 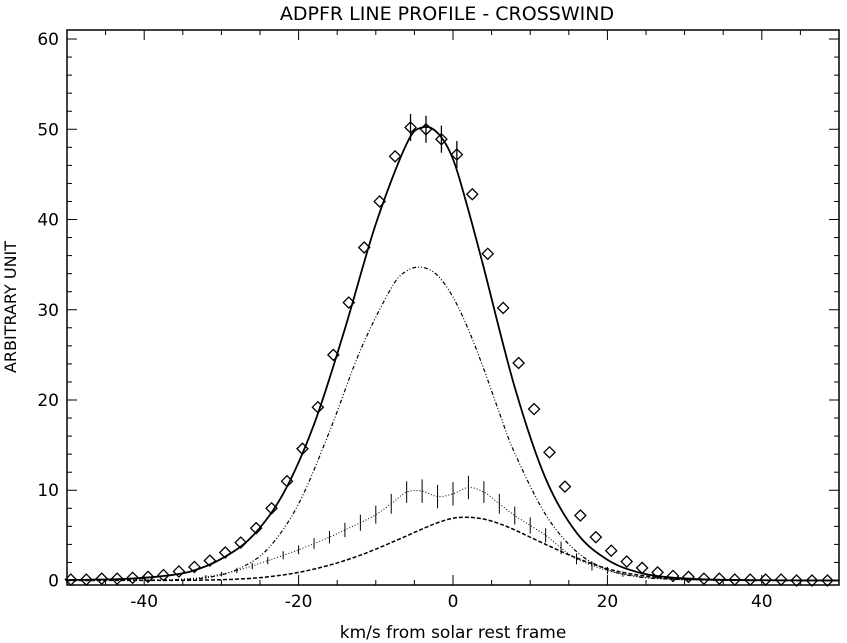 What do you see at coordinates (10, 307) in the screenshot?
I see `y-axis-label: ARBITRARY UNIT` at bounding box center [10, 307].